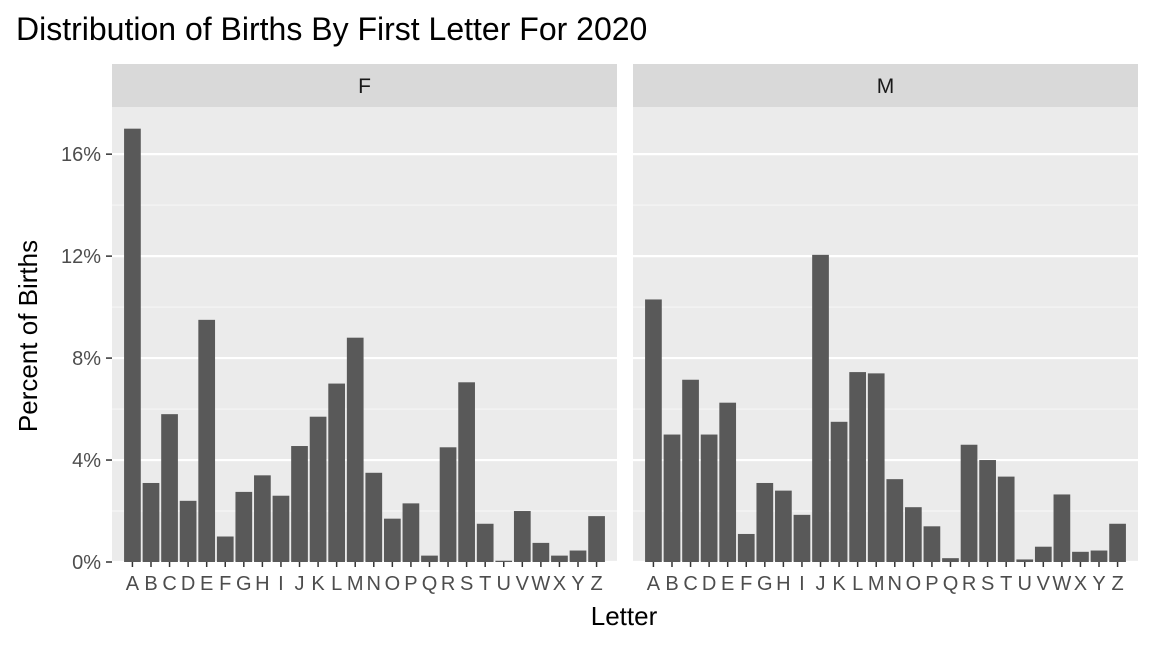 The height and width of the screenshot is (648, 1152). Describe the element at coordinates (1099, 556) in the screenshot. I see `bar-m-y` at that location.